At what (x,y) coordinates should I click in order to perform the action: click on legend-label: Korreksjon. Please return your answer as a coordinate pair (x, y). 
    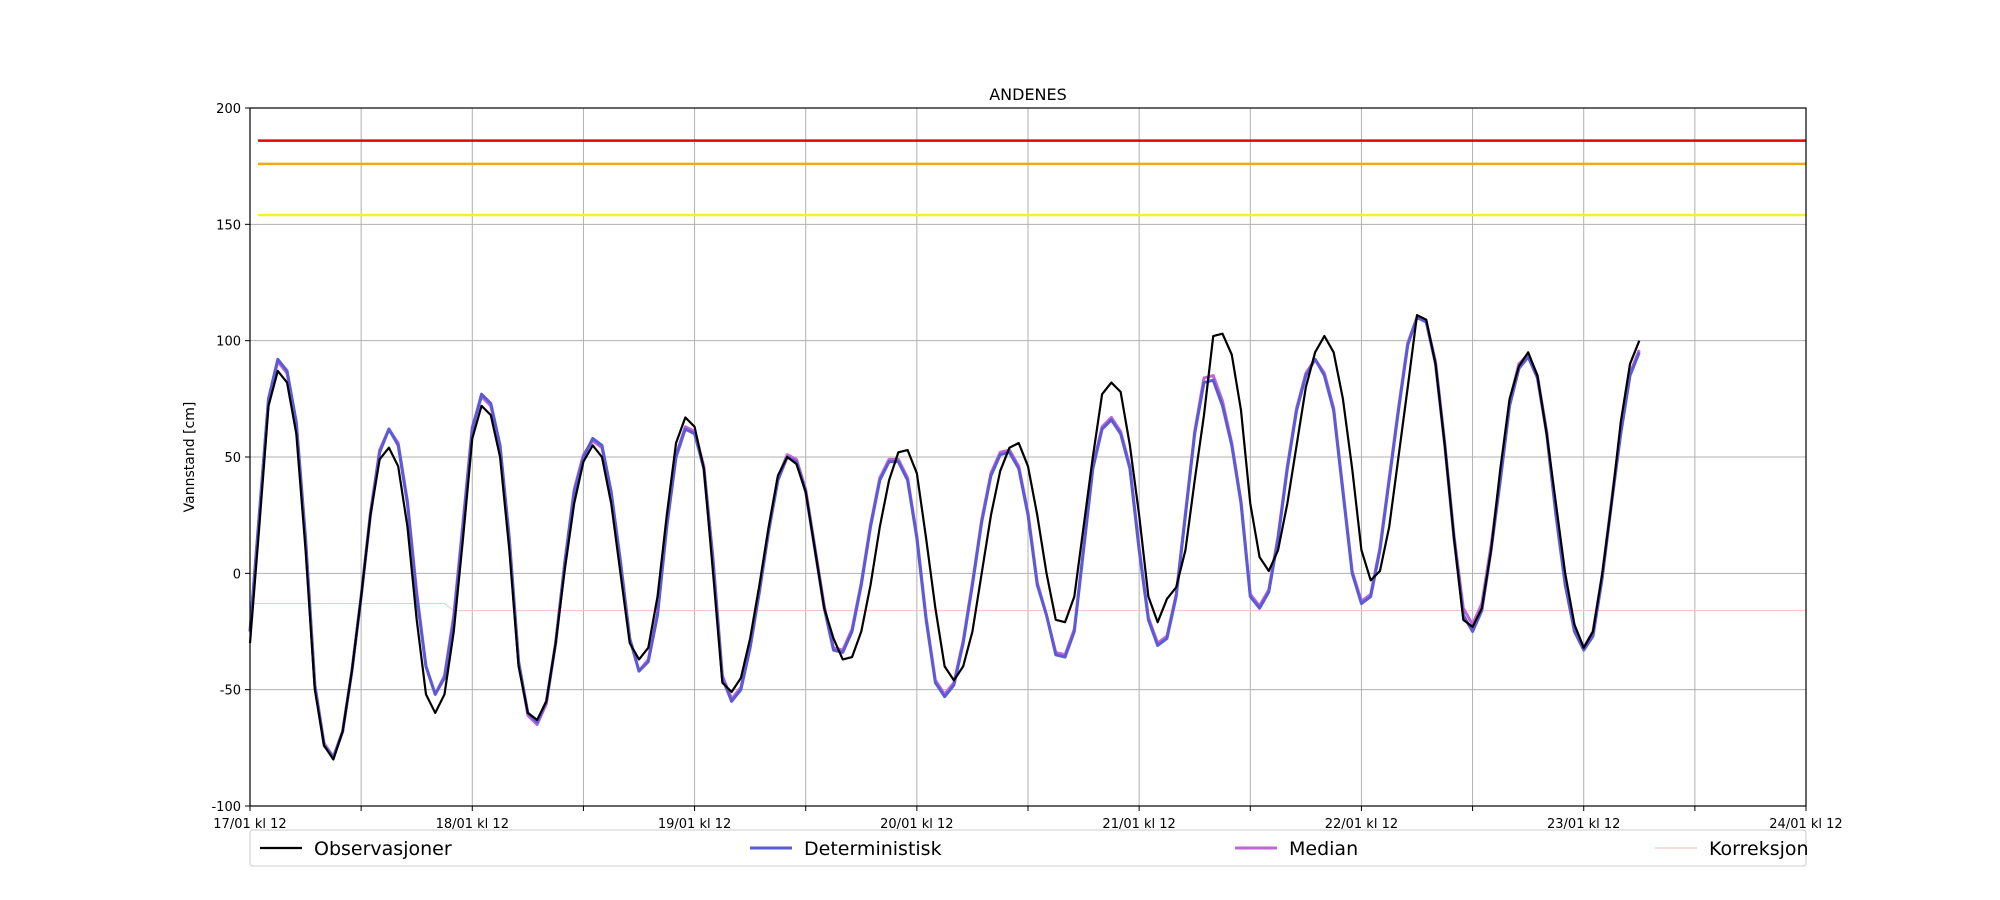
    Looking at the image, I should click on (1759, 849).